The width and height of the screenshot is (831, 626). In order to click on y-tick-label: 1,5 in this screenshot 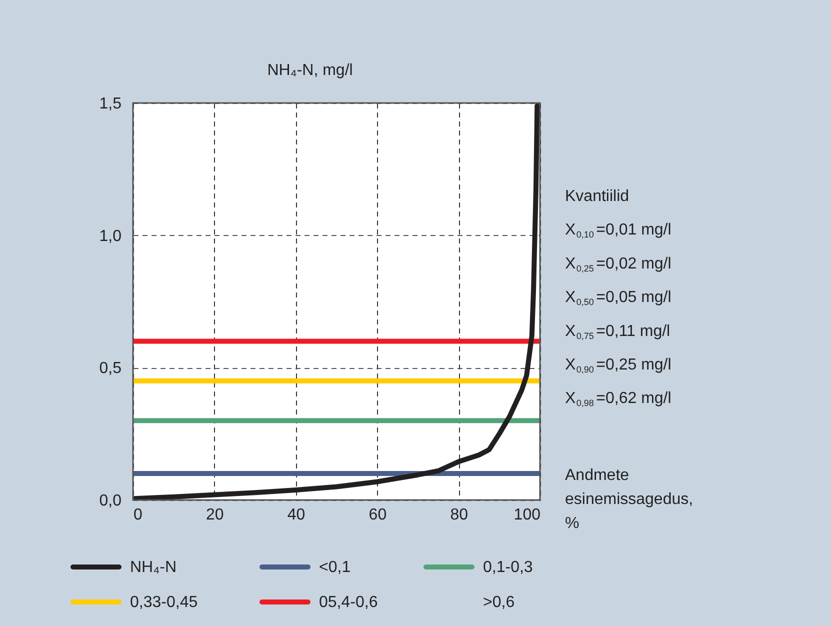, I will do `click(110, 104)`.